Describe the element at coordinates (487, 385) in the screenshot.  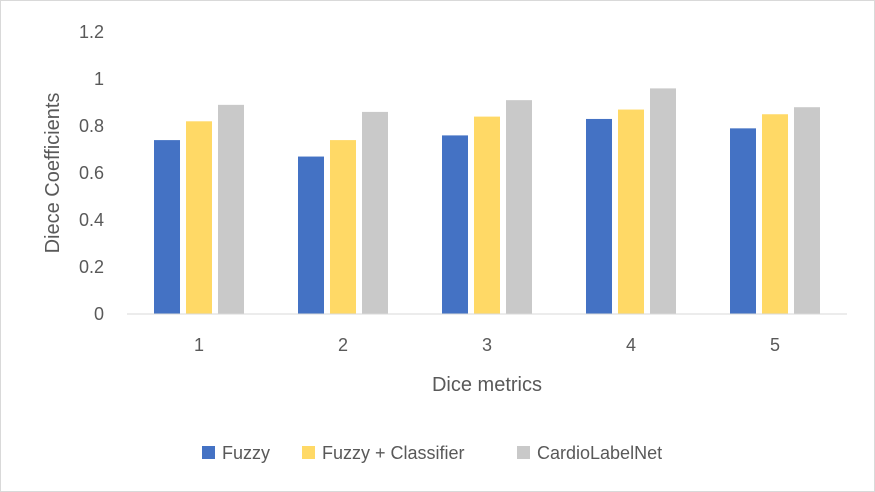
I see `x-axis-title: Dice metrics` at that location.